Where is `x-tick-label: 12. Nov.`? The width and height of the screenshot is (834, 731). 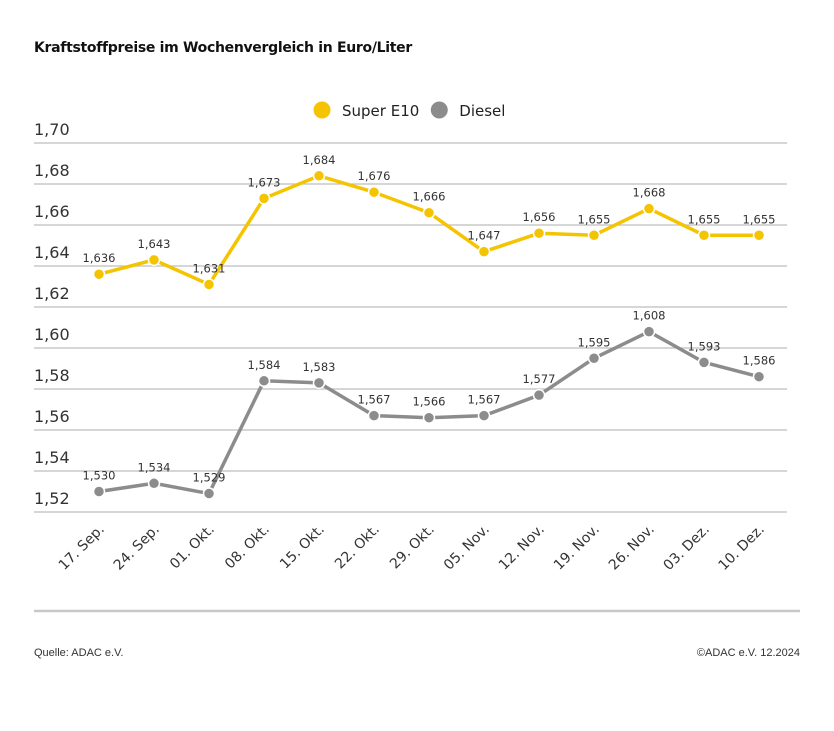 x-tick-label: 12. Nov. is located at coordinates (522, 548).